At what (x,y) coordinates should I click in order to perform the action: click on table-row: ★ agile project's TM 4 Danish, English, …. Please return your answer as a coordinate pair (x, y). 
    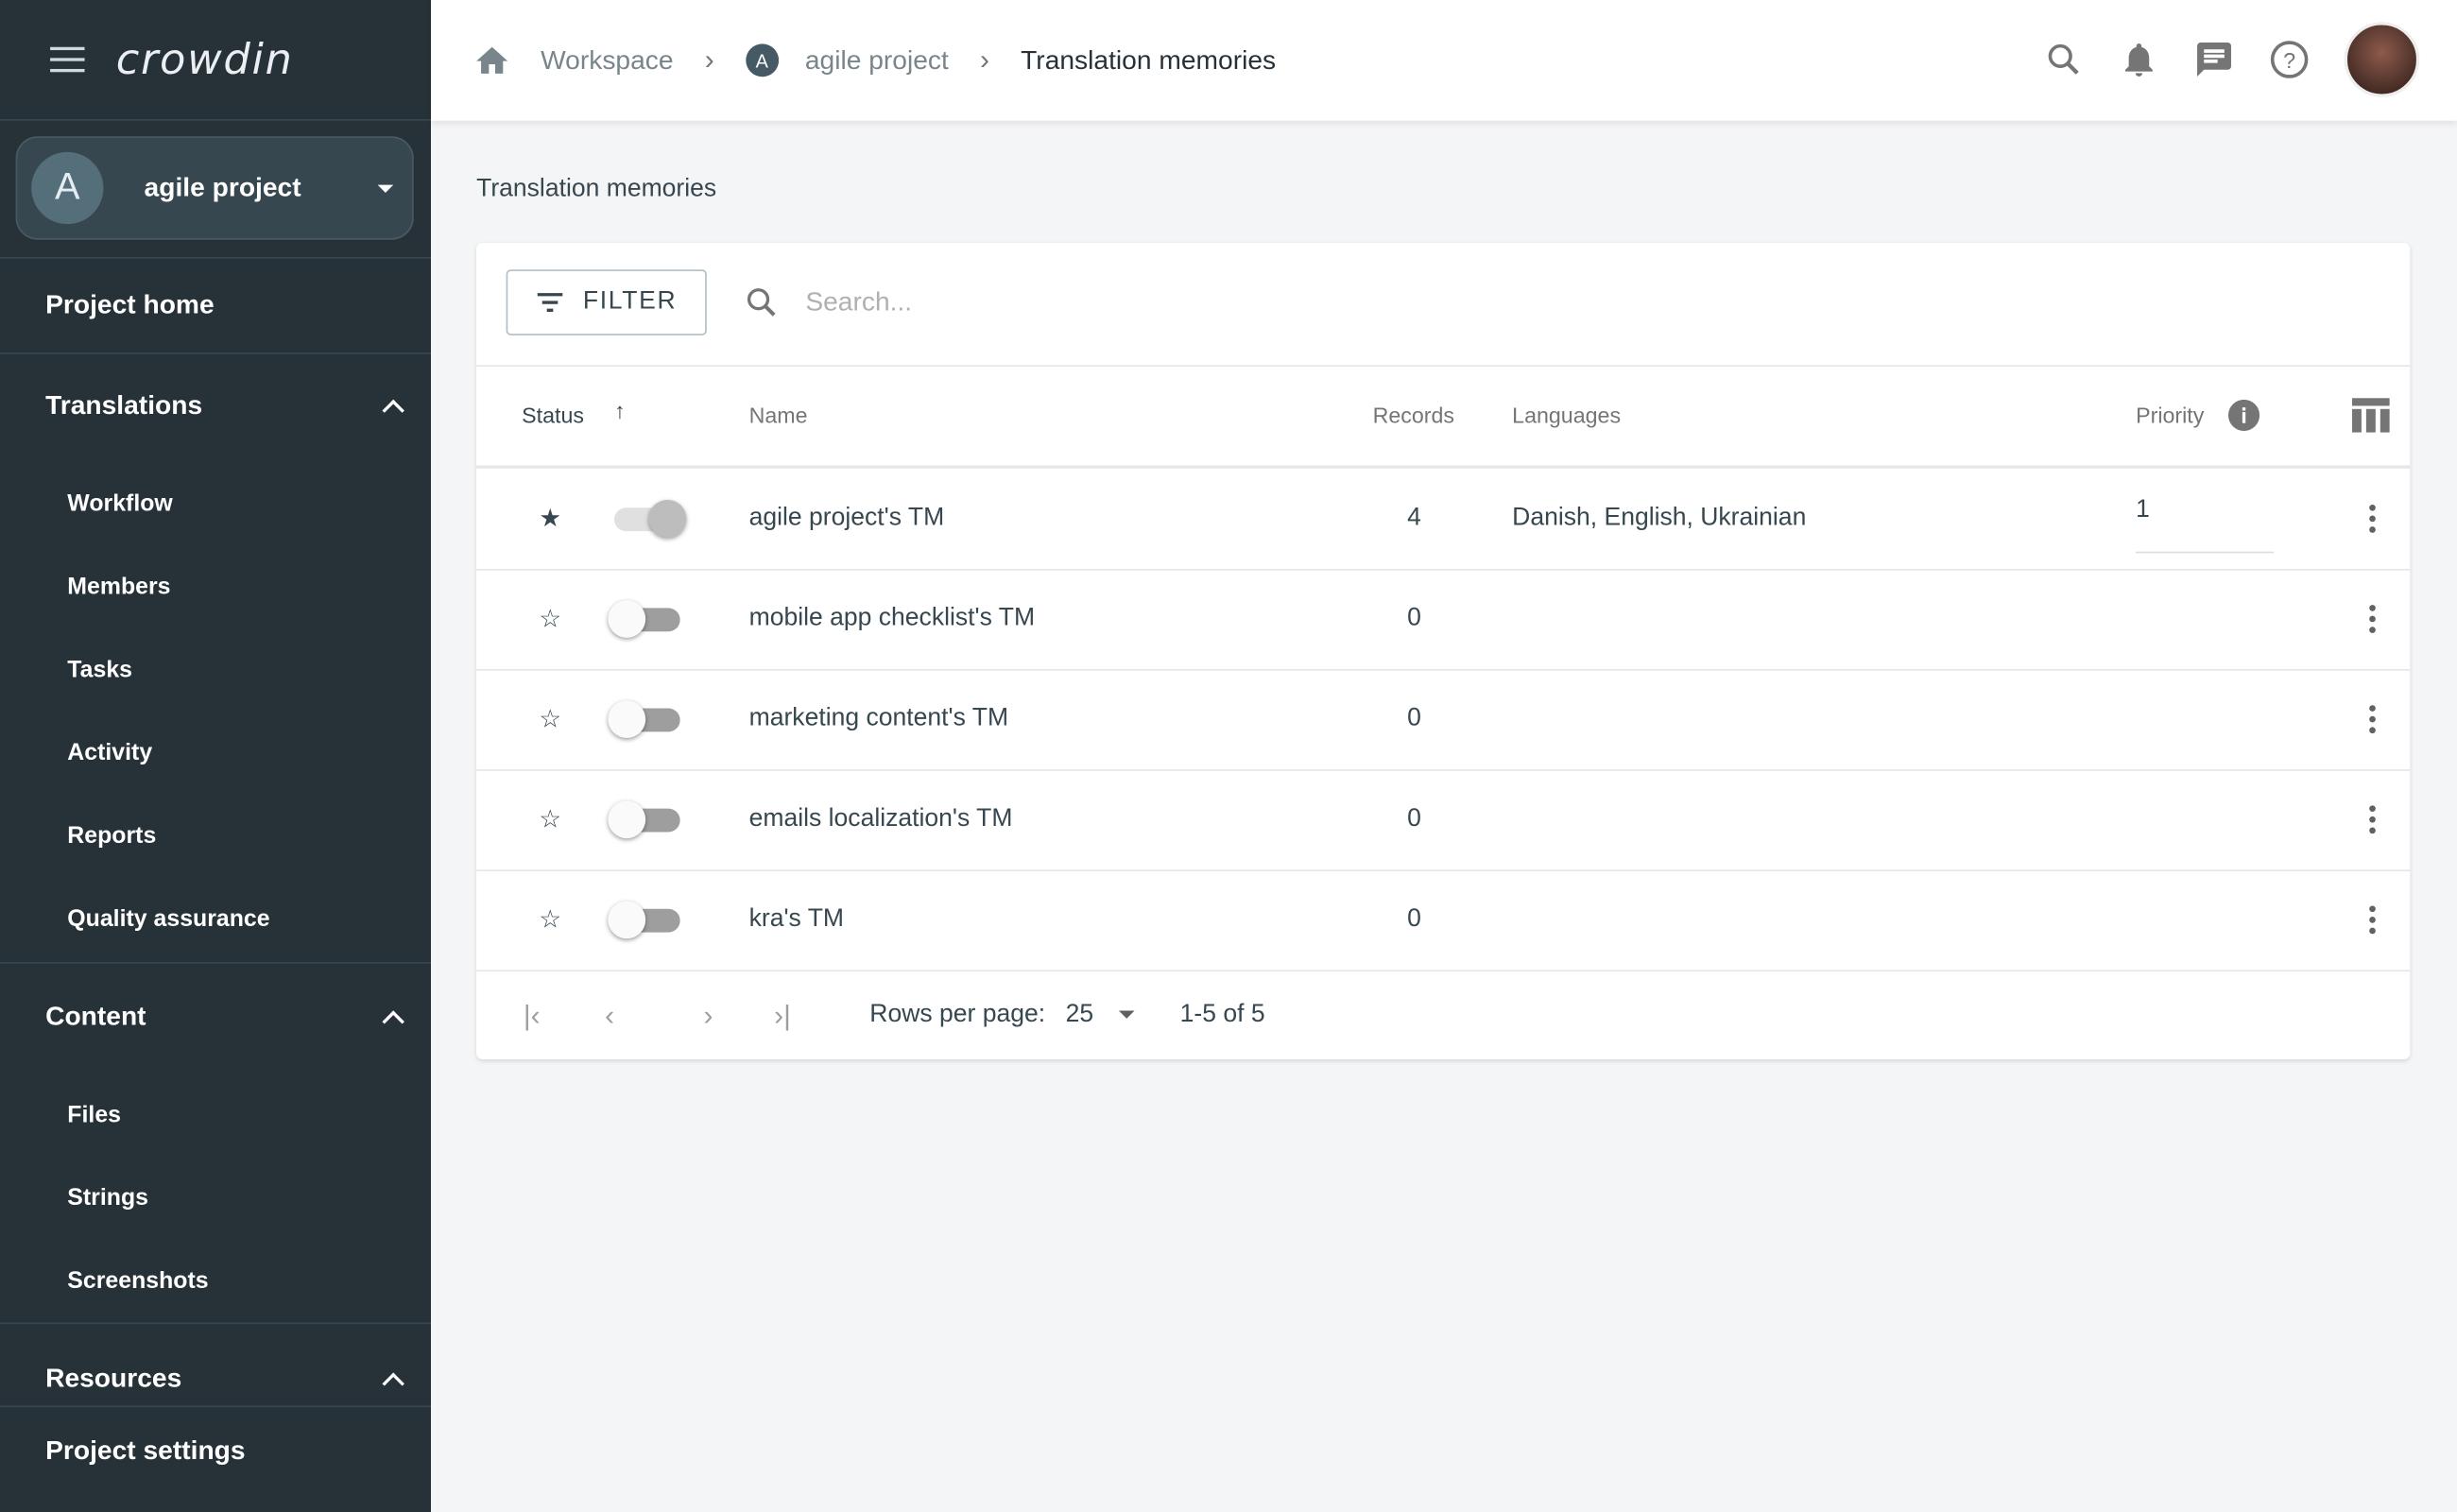
    Looking at the image, I should click on (1443, 519).